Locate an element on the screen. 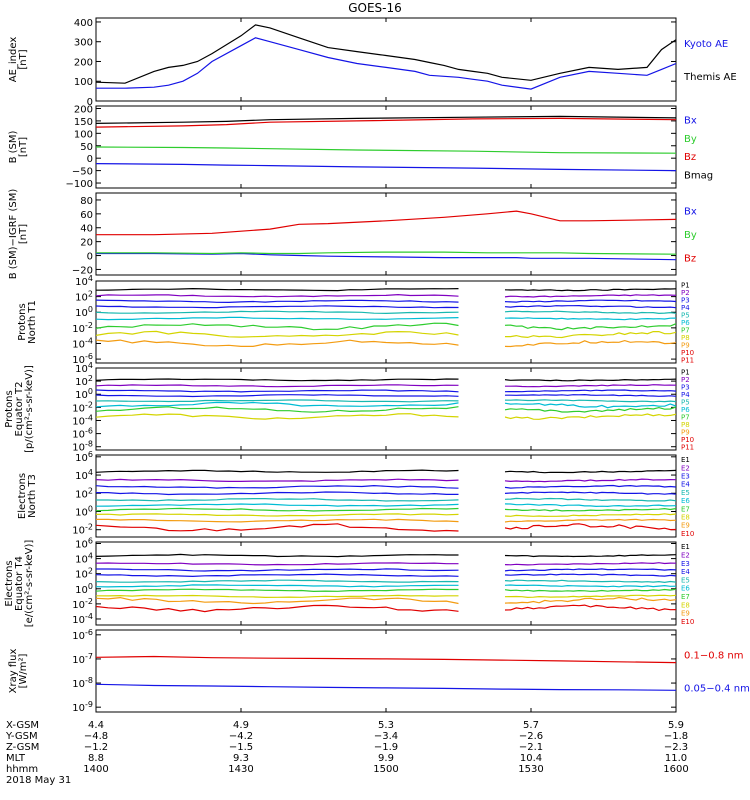 This screenshot has height=800, width=750. legend-item: P7 is located at coordinates (685, 330).